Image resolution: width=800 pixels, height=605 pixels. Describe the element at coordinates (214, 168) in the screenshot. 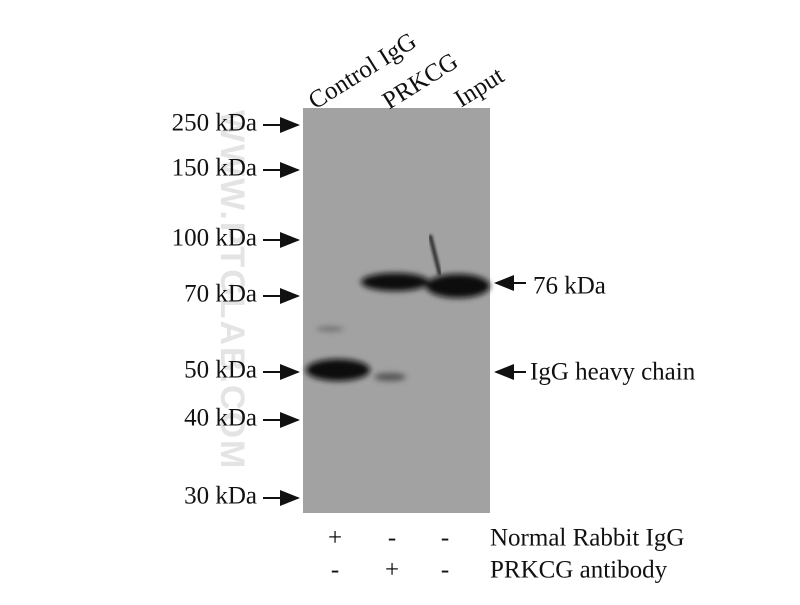

I see `marker-label: 150 kDa` at that location.